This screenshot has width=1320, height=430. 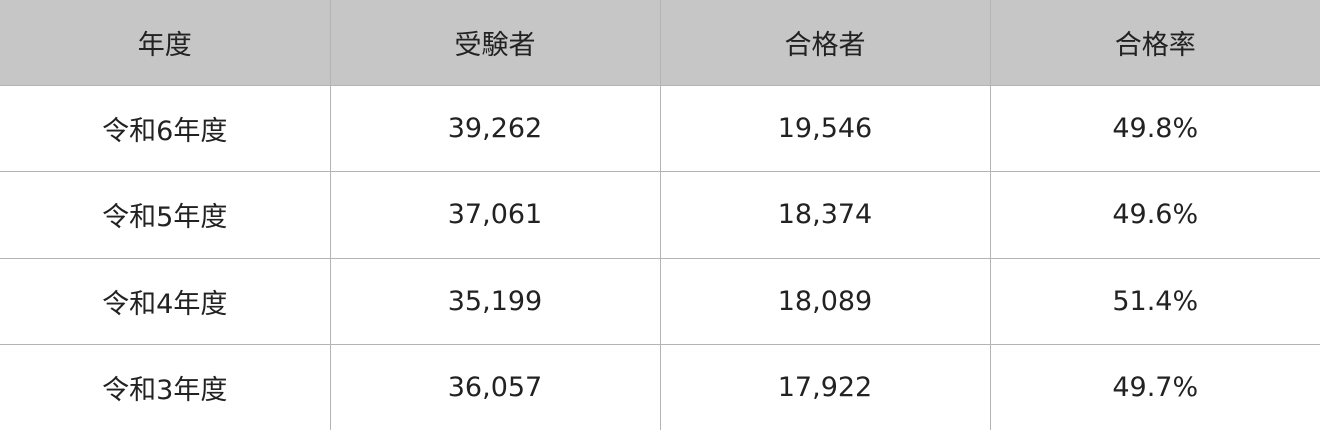 I want to click on cell-pass-rate: 49.7%, so click(x=1154, y=386).